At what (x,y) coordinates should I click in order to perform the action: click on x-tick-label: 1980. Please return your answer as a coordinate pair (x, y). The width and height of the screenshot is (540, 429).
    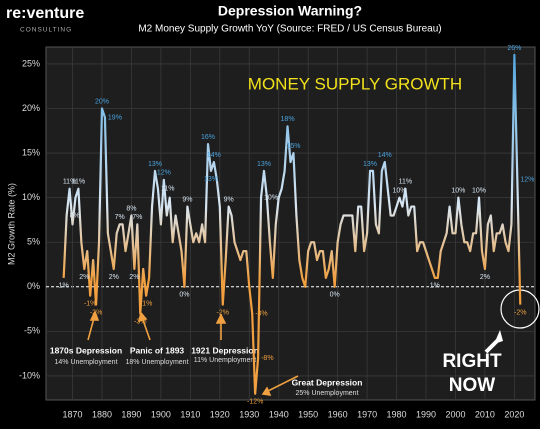
    Looking at the image, I should click on (397, 414).